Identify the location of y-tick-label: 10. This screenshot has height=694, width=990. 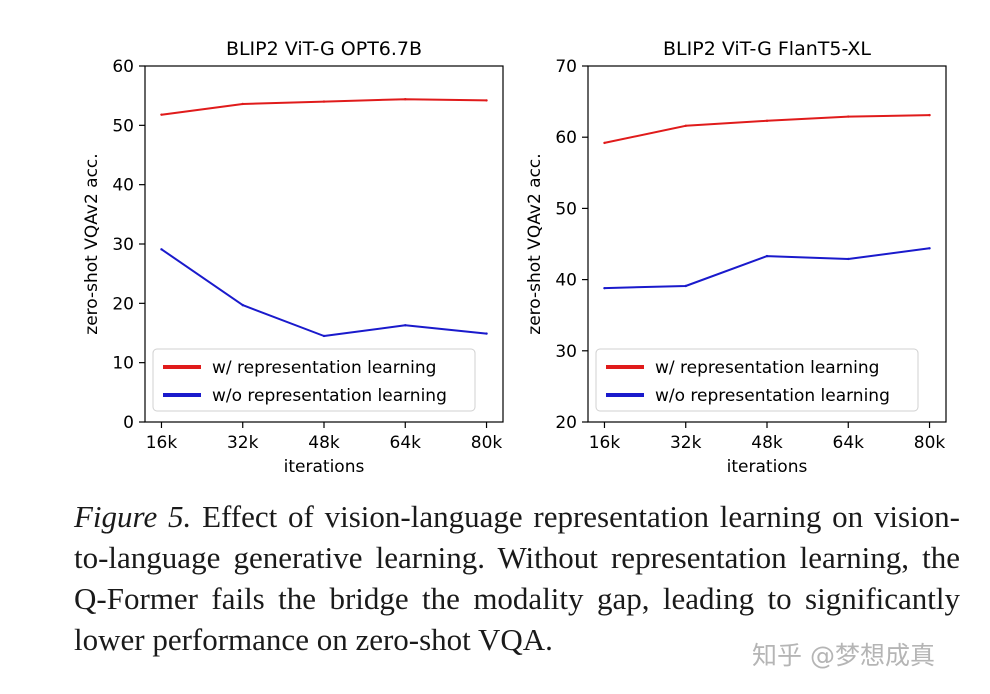
(123, 364).